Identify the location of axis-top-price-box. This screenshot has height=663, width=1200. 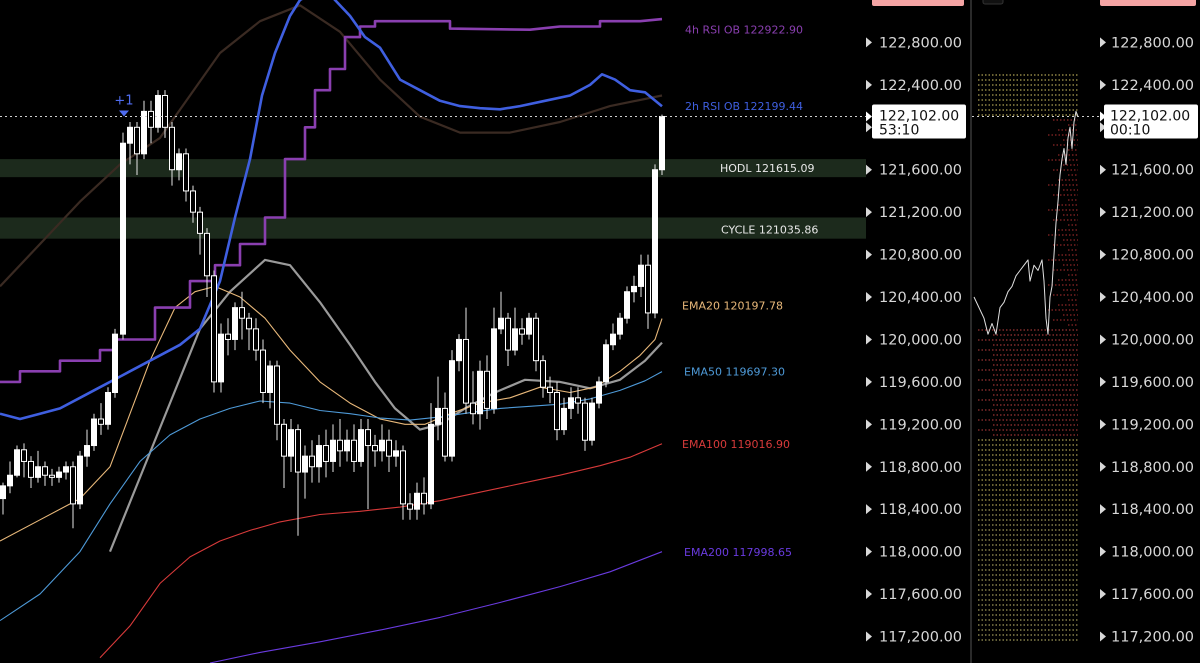
(918, 3).